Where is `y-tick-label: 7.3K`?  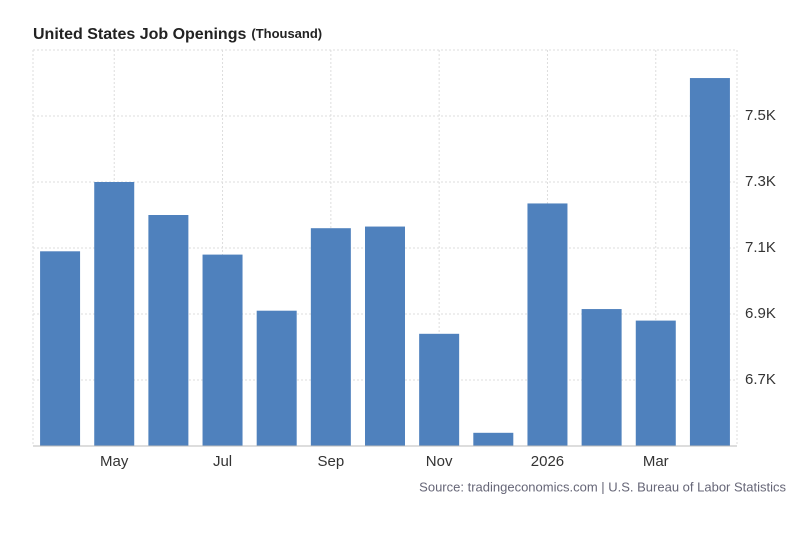
y-tick-label: 7.3K is located at coordinates (760, 181).